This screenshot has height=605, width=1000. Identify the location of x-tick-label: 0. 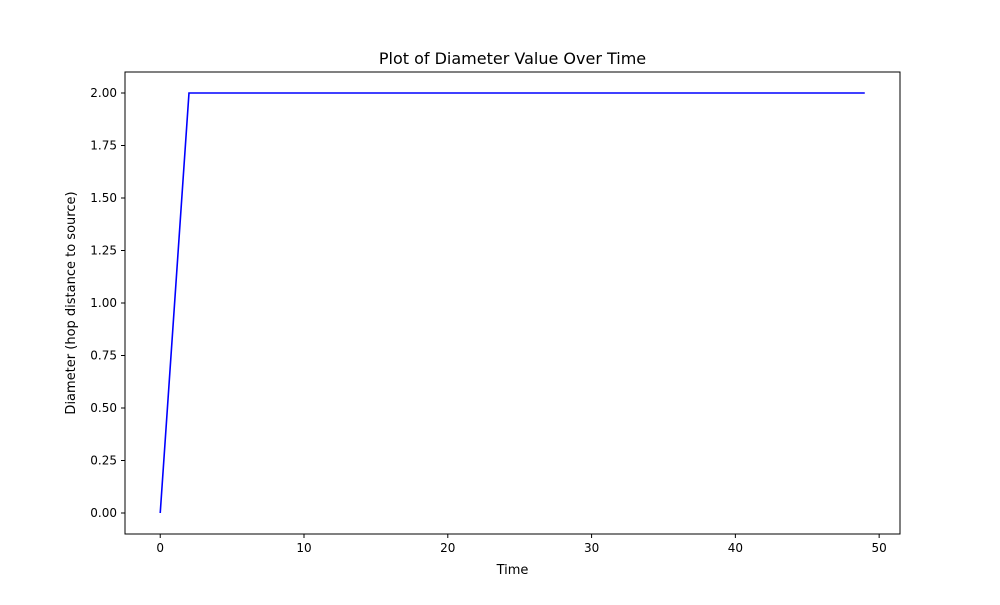
(160, 548).